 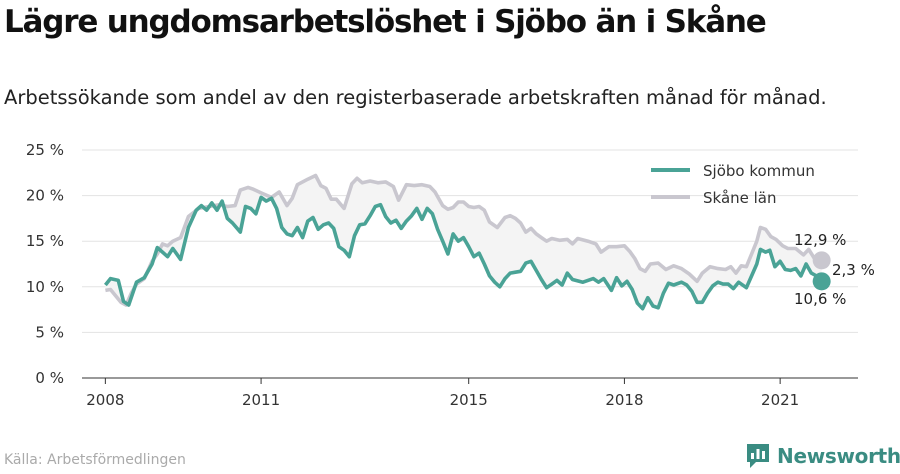 What do you see at coordinates (45, 196) in the screenshot?
I see `y-tick-label: 20 %` at bounding box center [45, 196].